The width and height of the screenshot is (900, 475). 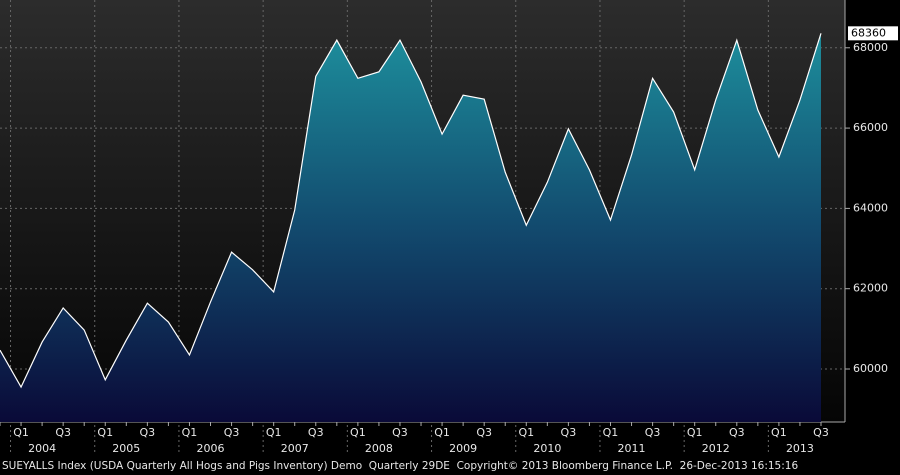 What do you see at coordinates (295, 448) in the screenshot?
I see `x-group-label: 2007` at bounding box center [295, 448].